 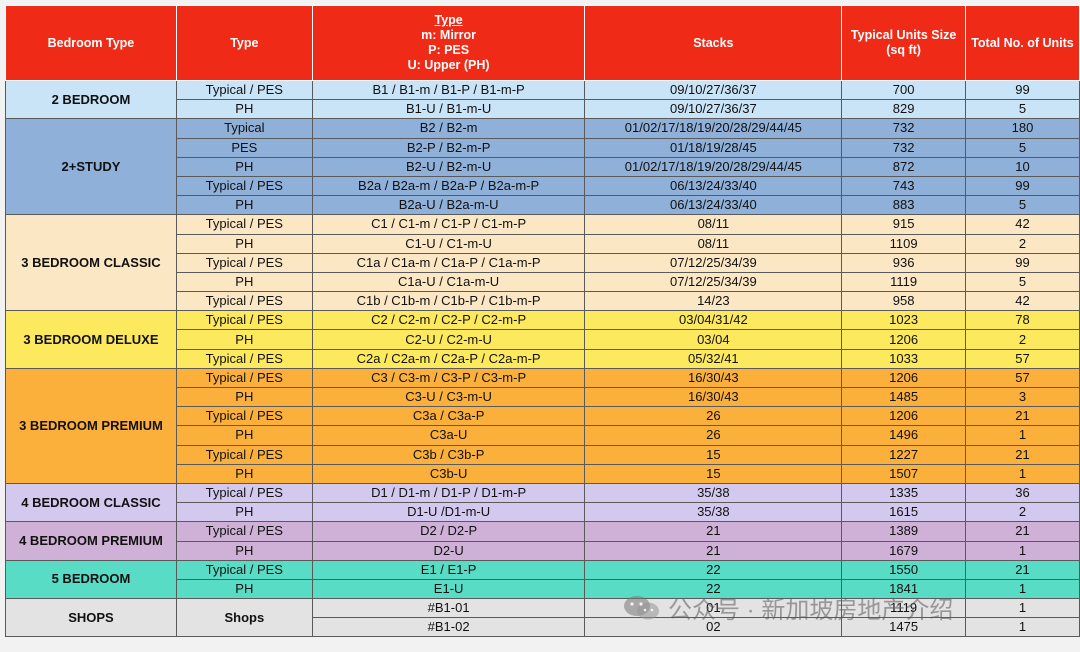 What do you see at coordinates (713, 397) in the screenshot?
I see `stacks-cell: 16/30/43` at bounding box center [713, 397].